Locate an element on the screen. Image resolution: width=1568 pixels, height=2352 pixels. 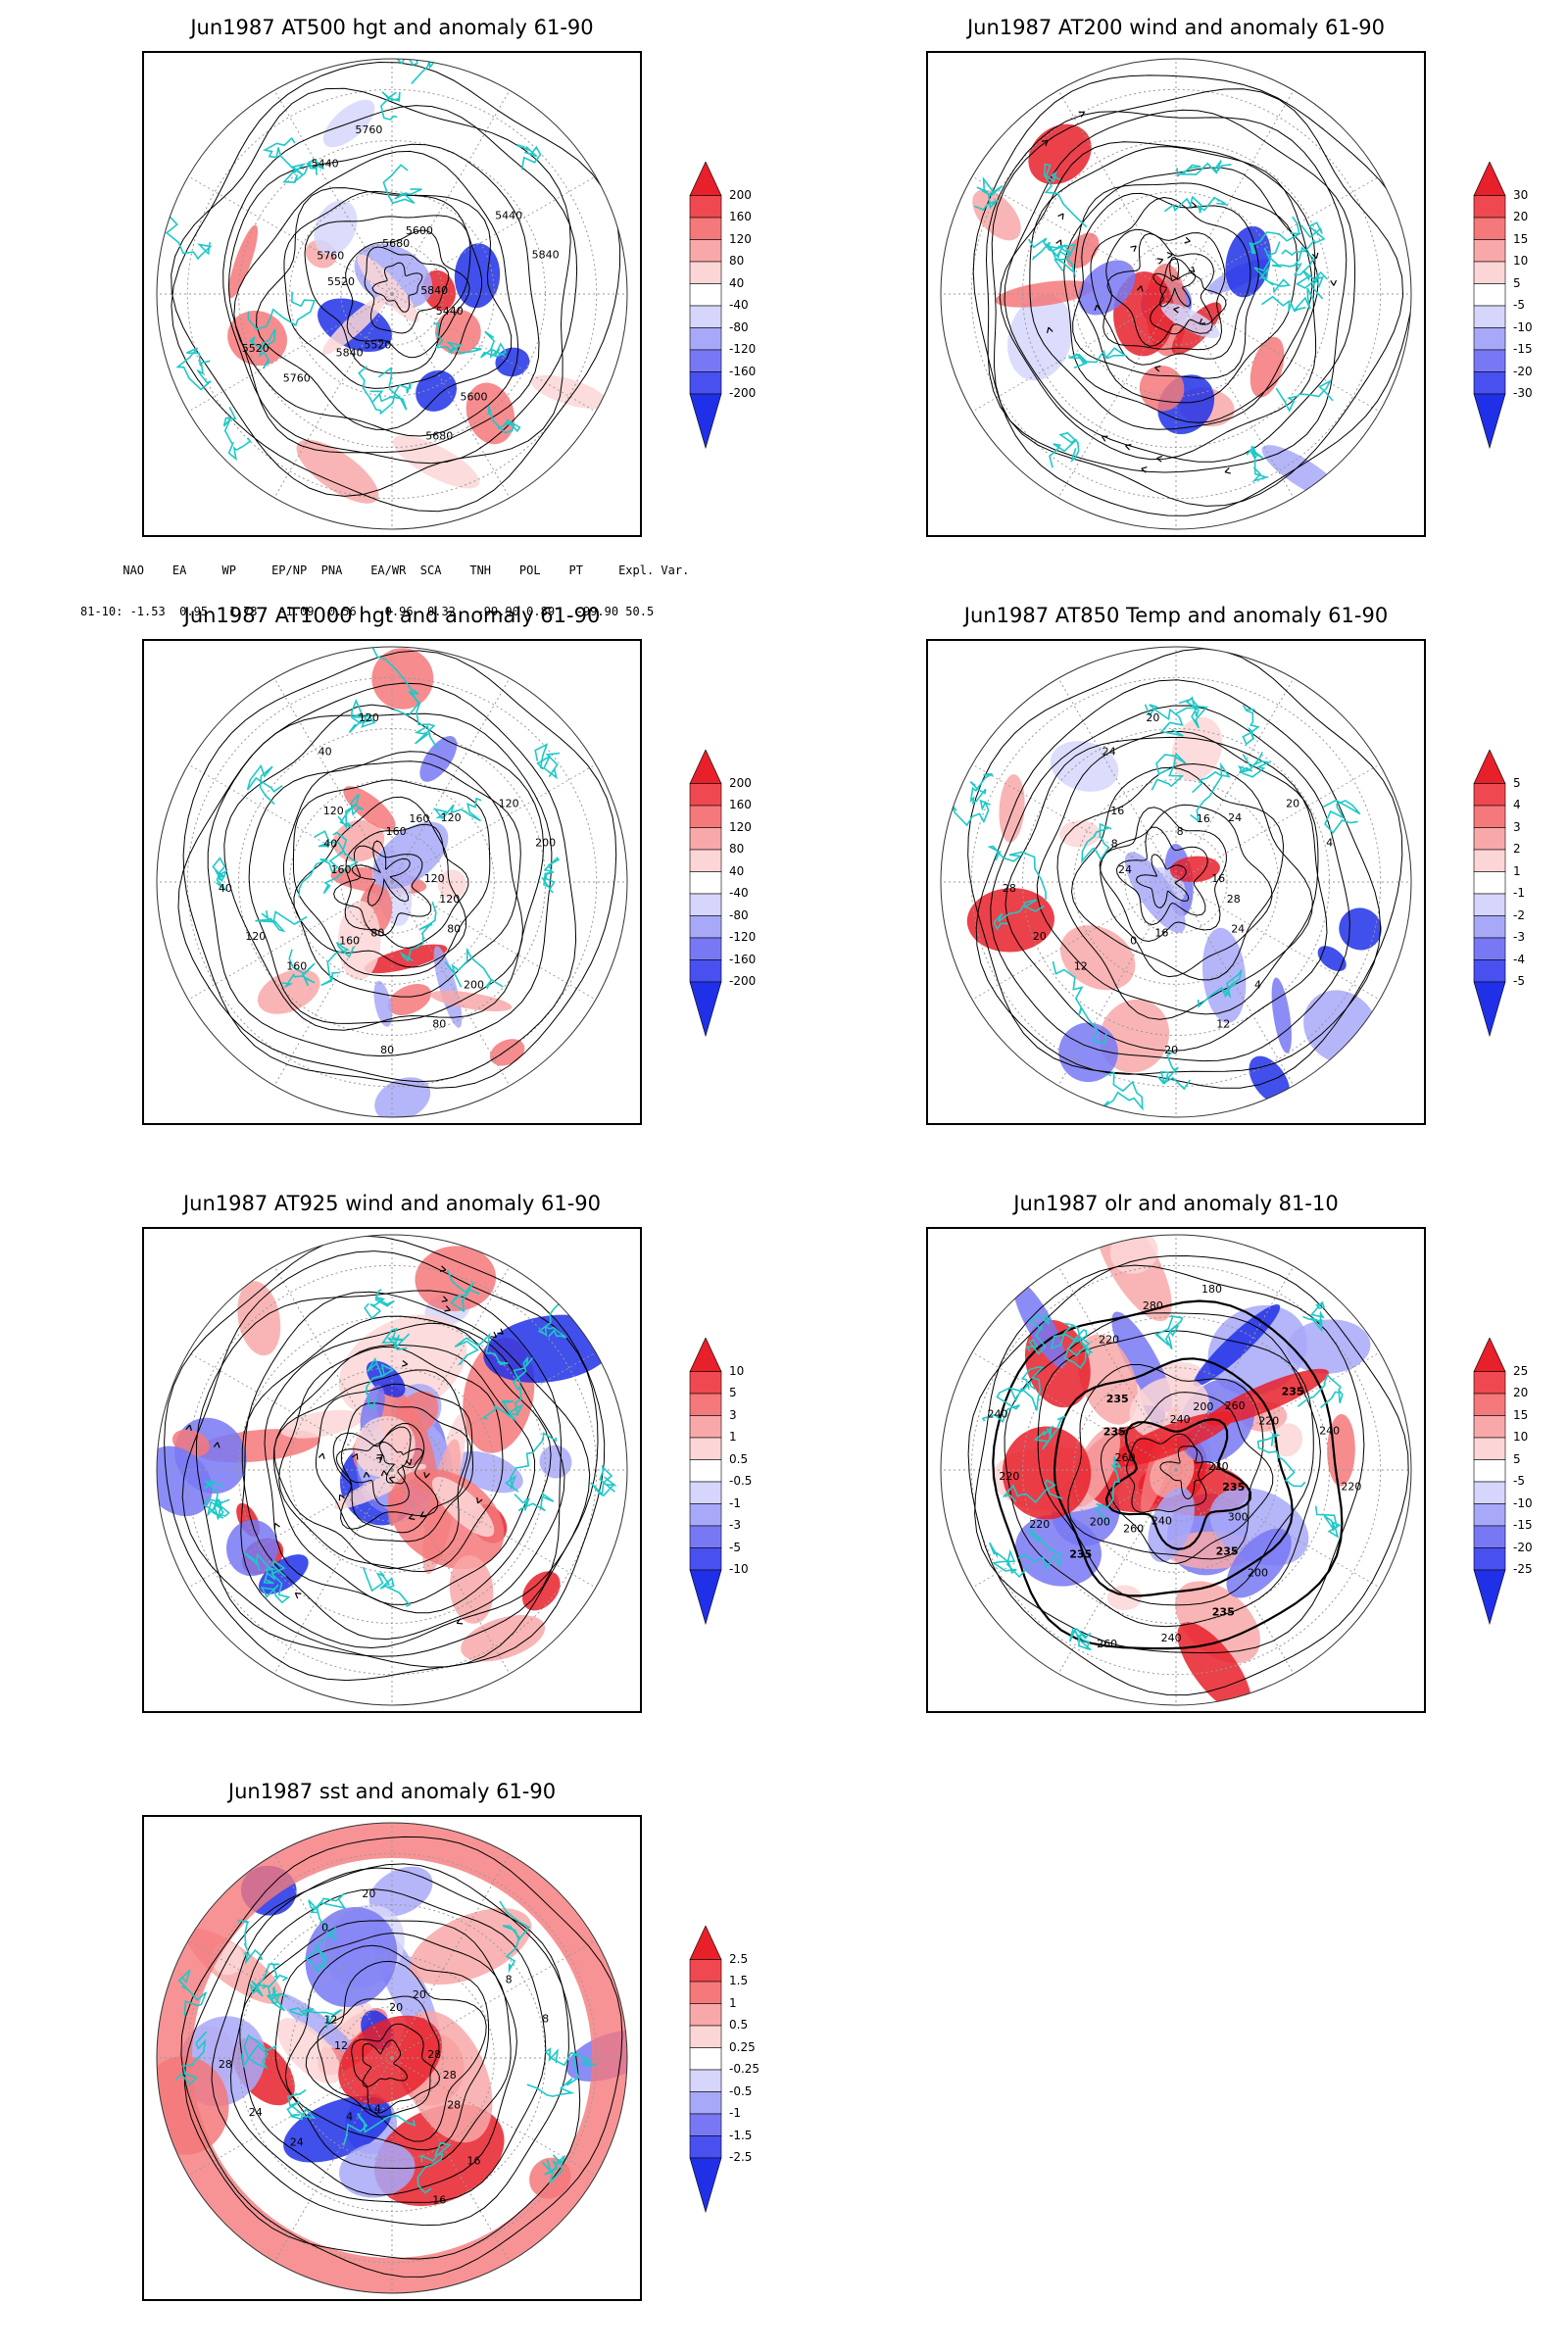
contour-label: 220 is located at coordinates (1109, 1340).